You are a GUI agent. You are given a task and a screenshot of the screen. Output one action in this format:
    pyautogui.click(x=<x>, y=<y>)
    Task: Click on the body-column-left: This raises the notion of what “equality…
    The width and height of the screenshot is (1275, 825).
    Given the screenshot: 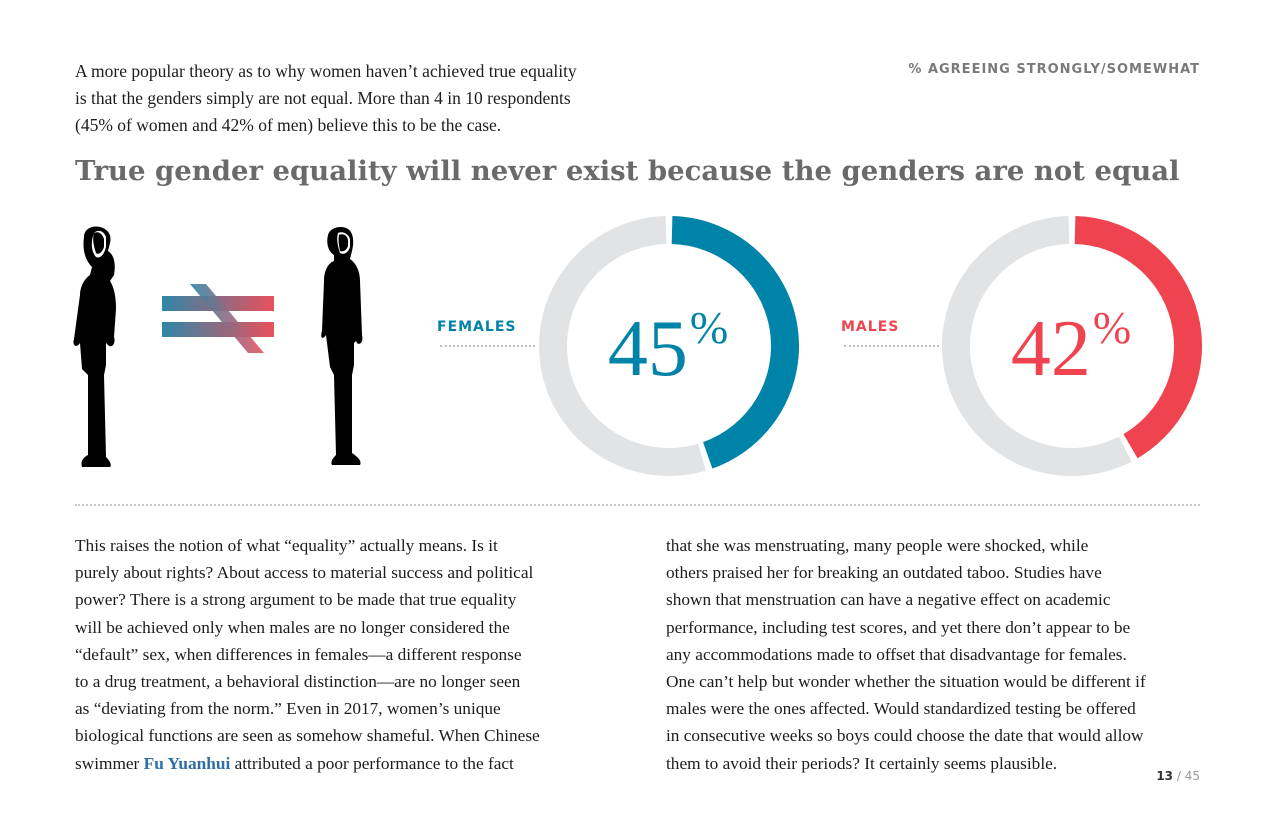 What is the action you would take?
    pyautogui.click(x=345, y=654)
    